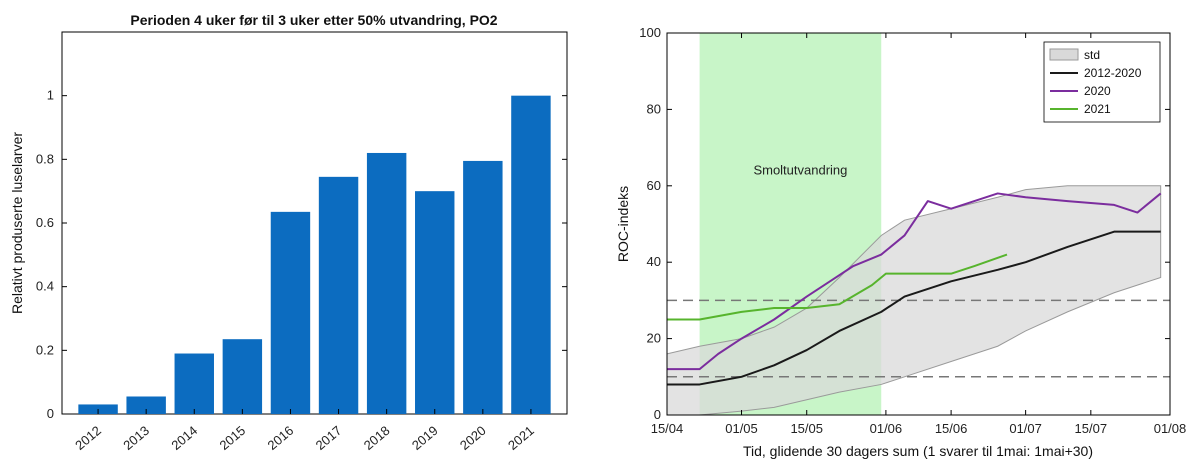  What do you see at coordinates (242, 376) in the screenshot?
I see `bar-2015` at bounding box center [242, 376].